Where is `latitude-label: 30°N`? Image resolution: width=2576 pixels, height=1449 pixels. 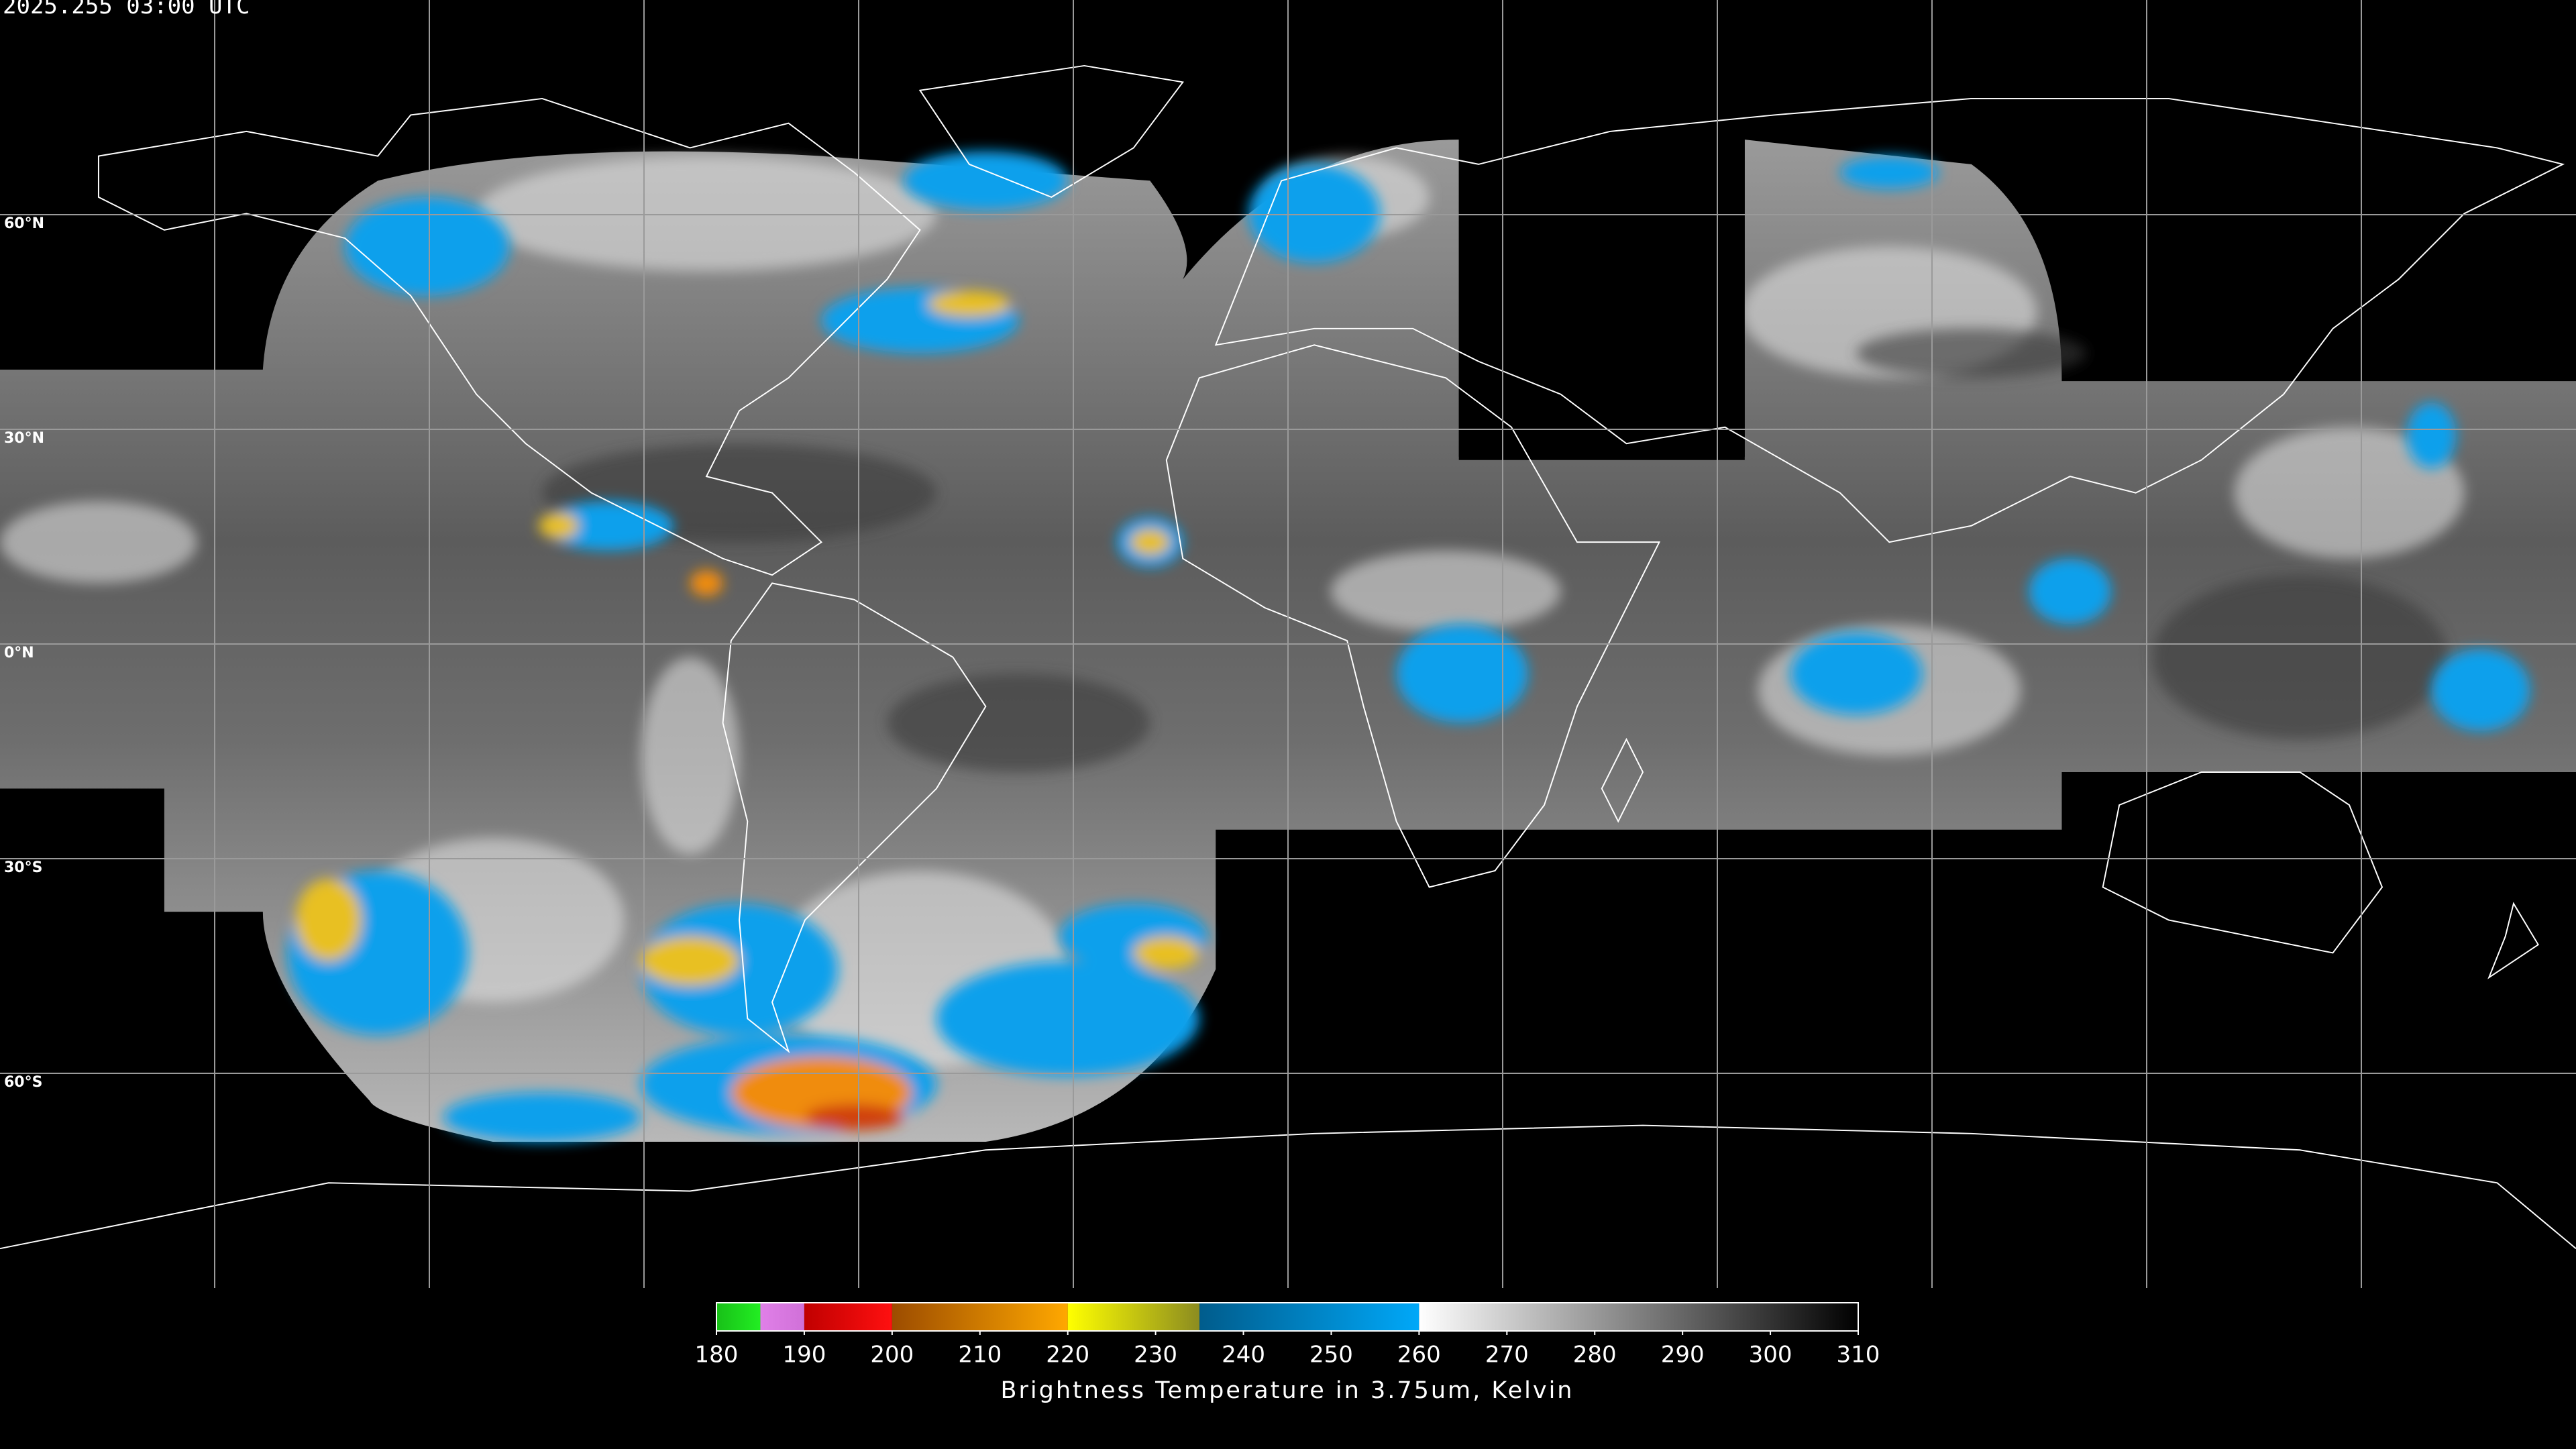
latitude-label: 30°N is located at coordinates (24, 438).